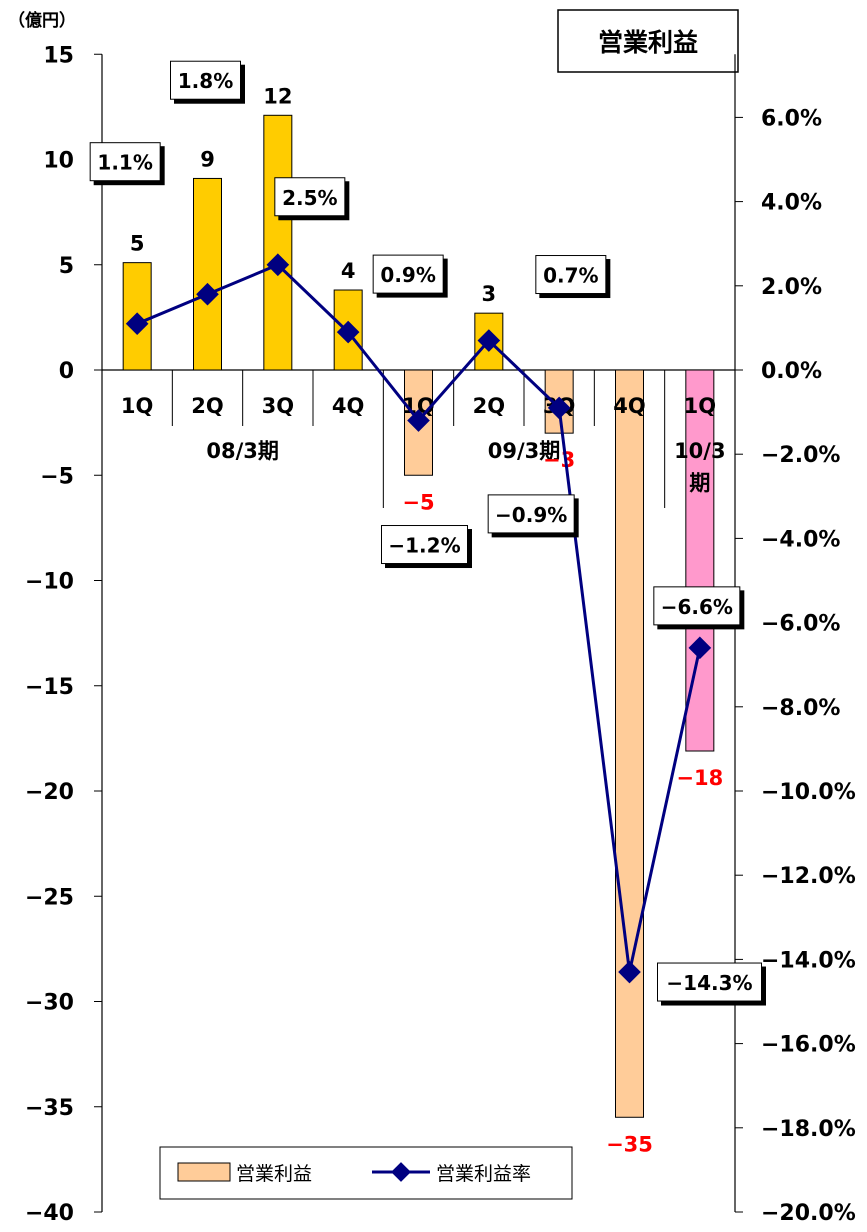 Image resolution: width=867 pixels, height=1232 pixels. What do you see at coordinates (348, 271) in the screenshot?
I see `bar-value-label: 4` at bounding box center [348, 271].